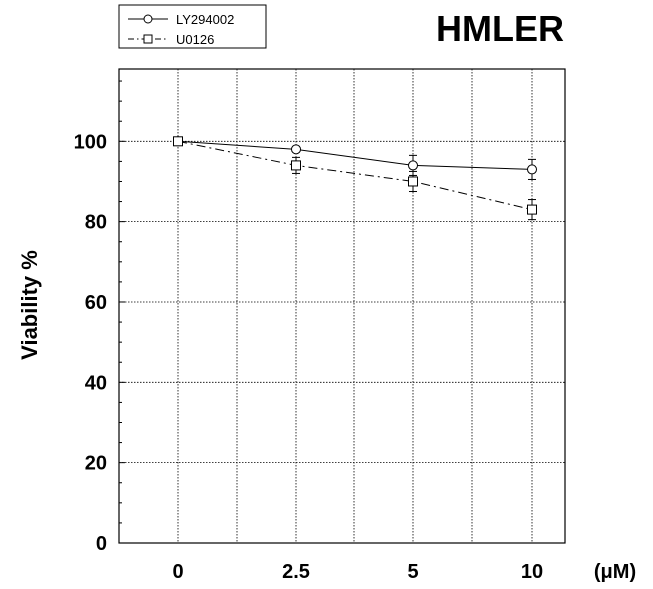  I want to click on error-bars, so click(414, 187).